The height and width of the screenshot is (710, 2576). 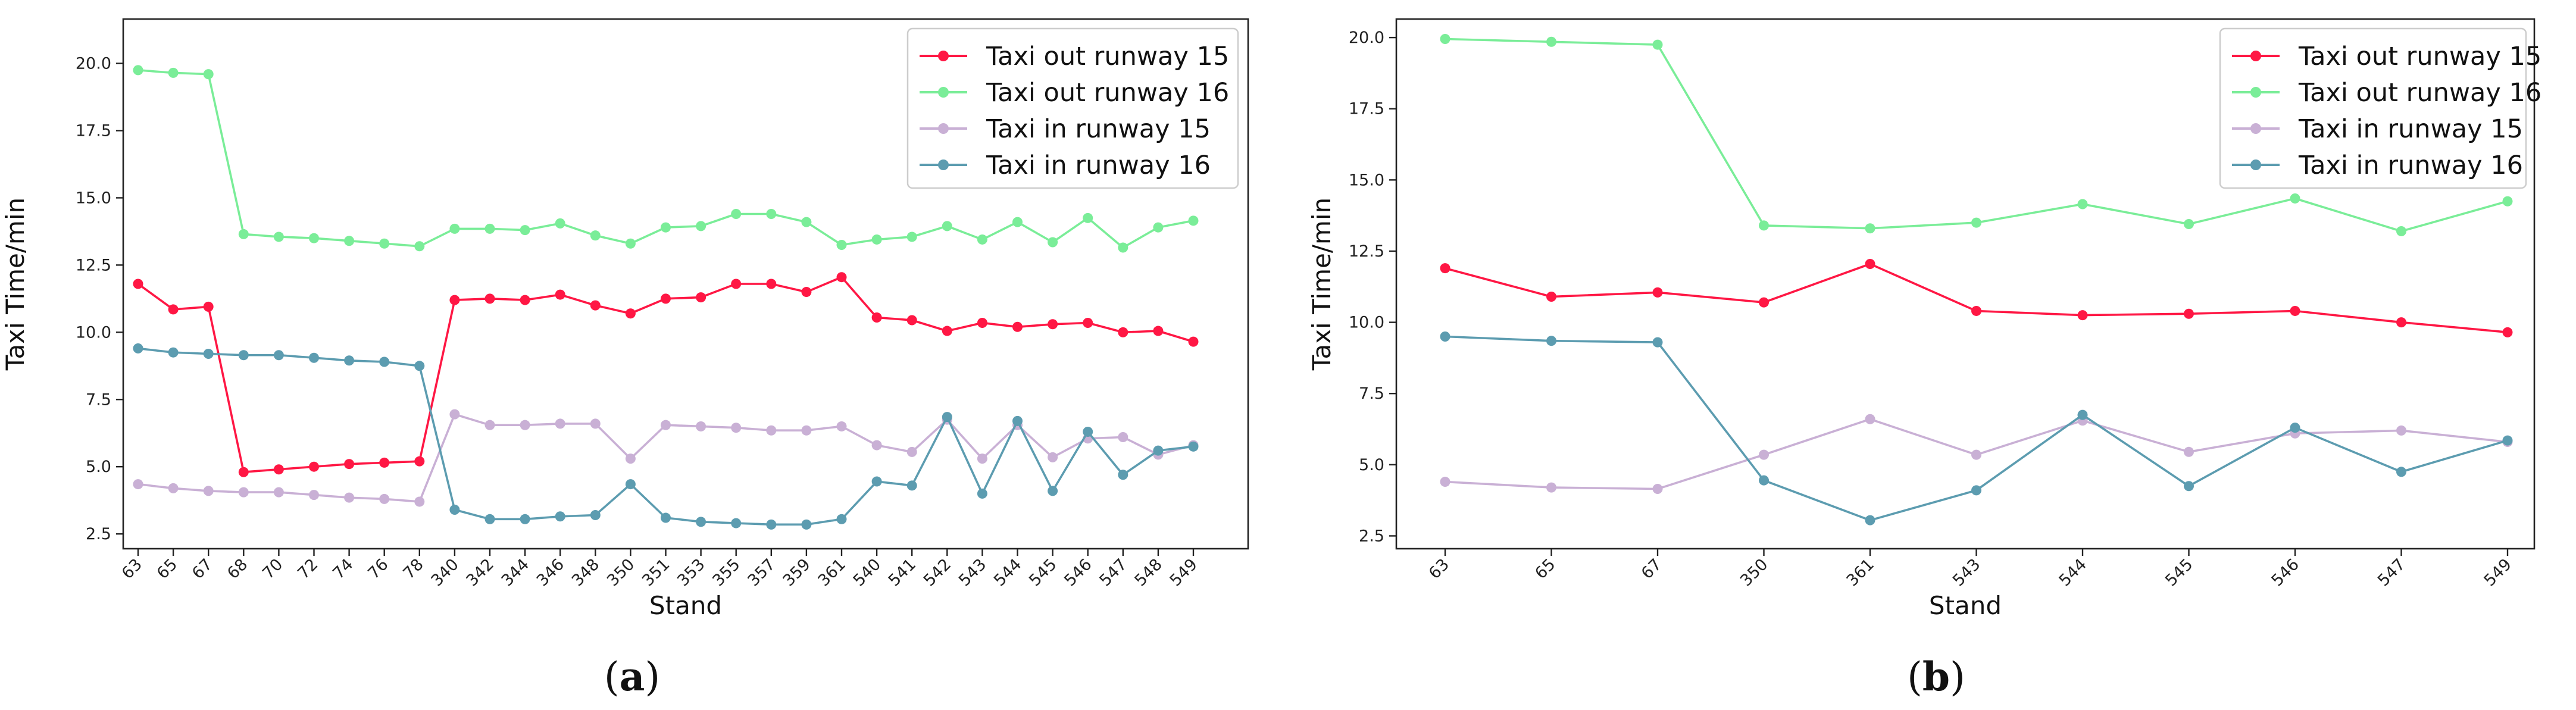 I want to click on x-tick-label: 63, so click(x=1439, y=569).